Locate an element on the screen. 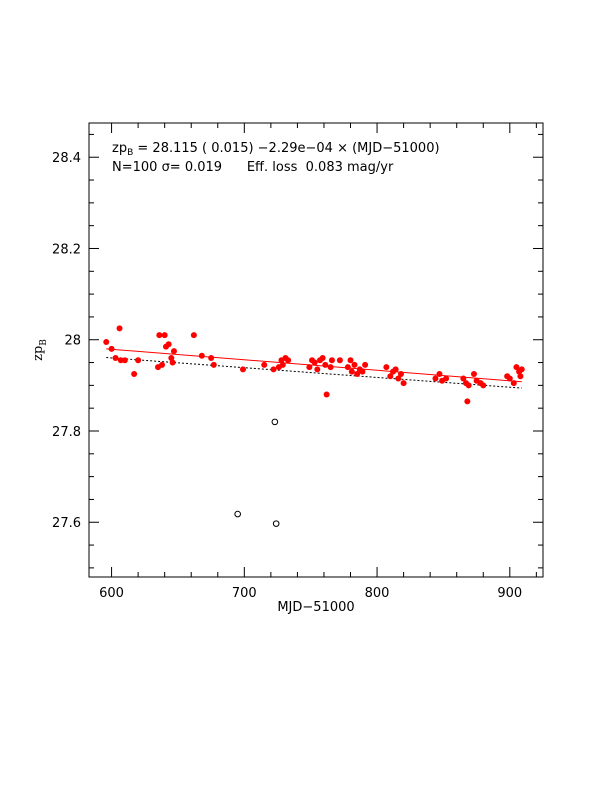 The height and width of the screenshot is (792, 612). y-tick-label: 28.2 is located at coordinates (66, 249).